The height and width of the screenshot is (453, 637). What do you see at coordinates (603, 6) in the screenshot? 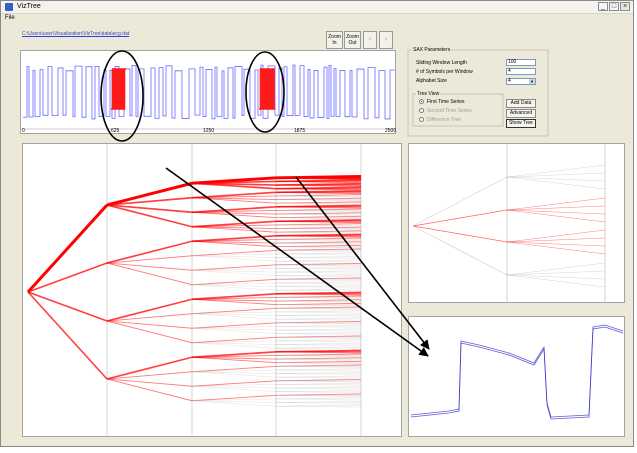
I see `minimize-icon: _` at bounding box center [603, 6].